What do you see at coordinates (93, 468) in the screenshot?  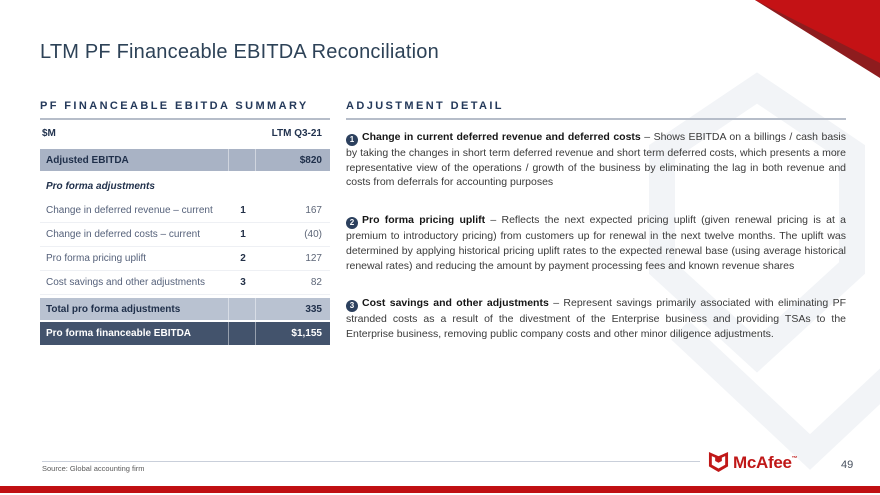 I see `source-note: Source: Global accounting firm` at bounding box center [93, 468].